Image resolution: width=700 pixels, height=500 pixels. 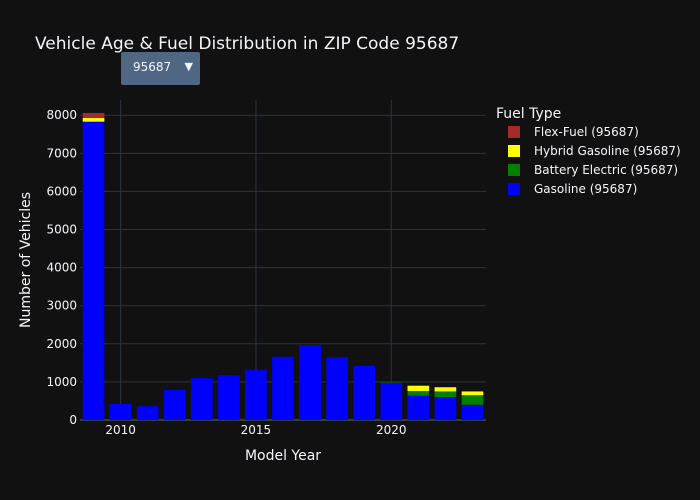 What do you see at coordinates (607, 151) in the screenshot?
I see `legend-label: Hybrid Gasoline (95687)` at bounding box center [607, 151].